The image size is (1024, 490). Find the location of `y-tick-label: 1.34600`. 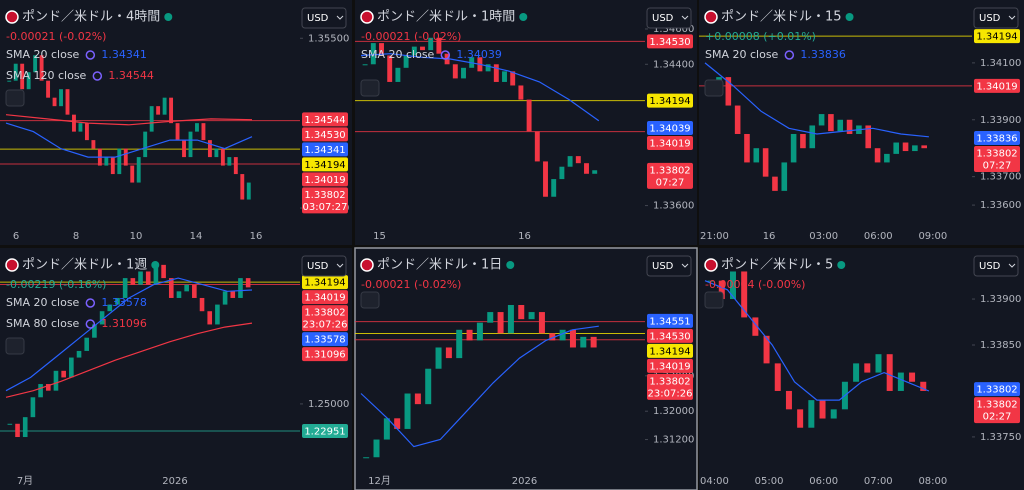

y-tick-label: 1.34600 is located at coordinates (673, 29).